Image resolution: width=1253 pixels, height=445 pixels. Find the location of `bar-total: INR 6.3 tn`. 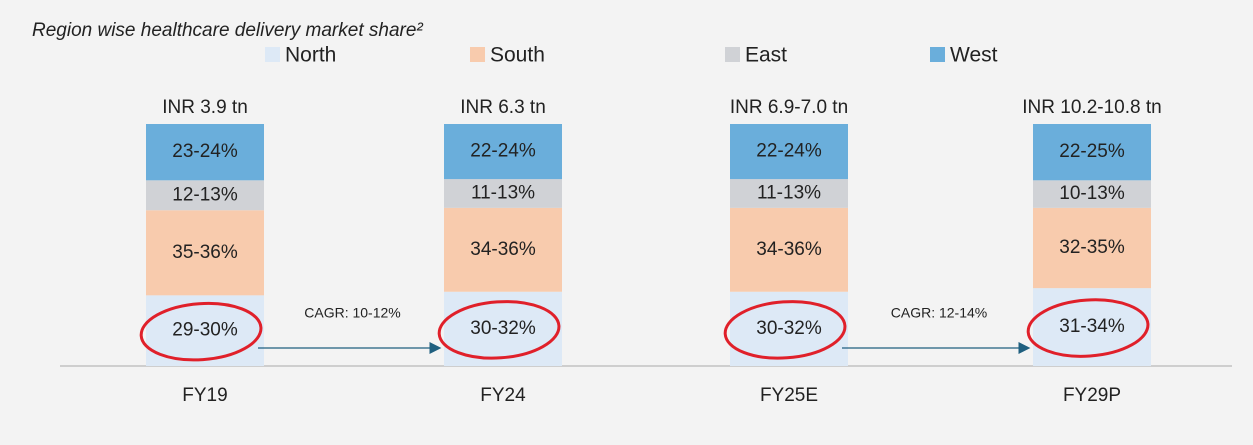

bar-total: INR 6.3 tn is located at coordinates (503, 107).